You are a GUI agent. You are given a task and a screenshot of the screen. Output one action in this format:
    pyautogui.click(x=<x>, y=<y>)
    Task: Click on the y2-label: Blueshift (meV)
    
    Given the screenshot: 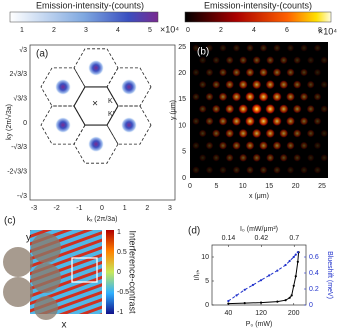 What is the action you would take?
    pyautogui.click(x=329, y=275)
    